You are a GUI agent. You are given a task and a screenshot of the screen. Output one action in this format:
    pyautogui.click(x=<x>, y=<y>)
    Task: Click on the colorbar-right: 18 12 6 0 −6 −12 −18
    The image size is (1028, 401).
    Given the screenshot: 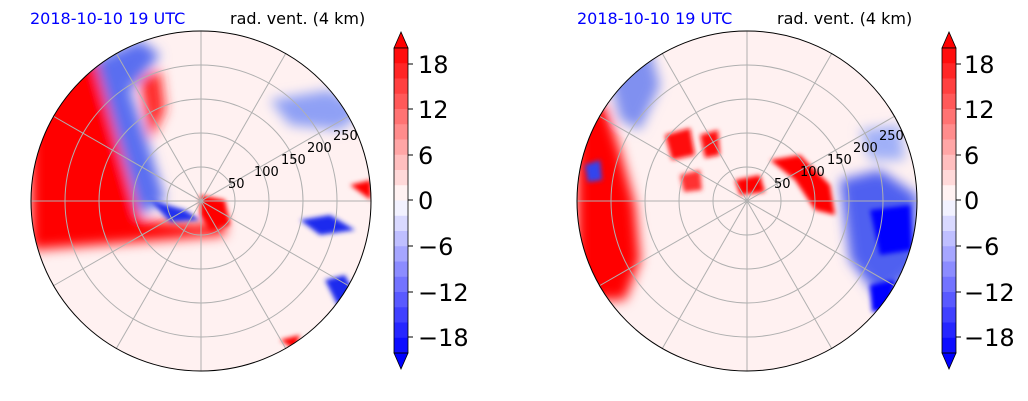 What is the action you would take?
    pyautogui.click(x=978, y=200)
    